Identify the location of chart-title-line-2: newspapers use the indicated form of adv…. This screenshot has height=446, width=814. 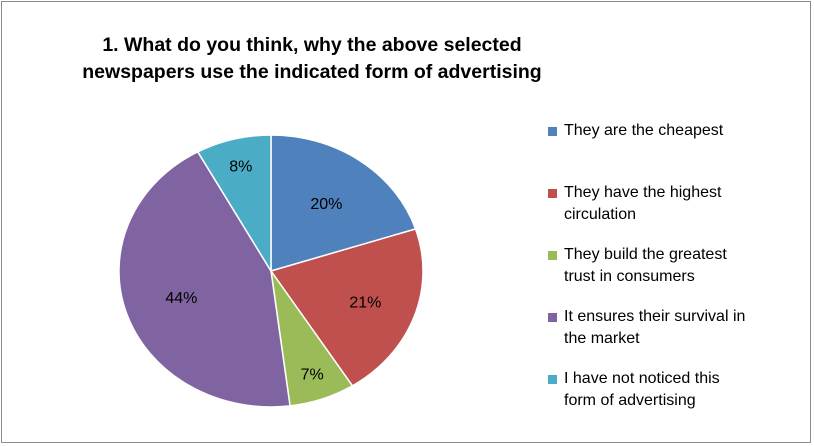
(312, 72).